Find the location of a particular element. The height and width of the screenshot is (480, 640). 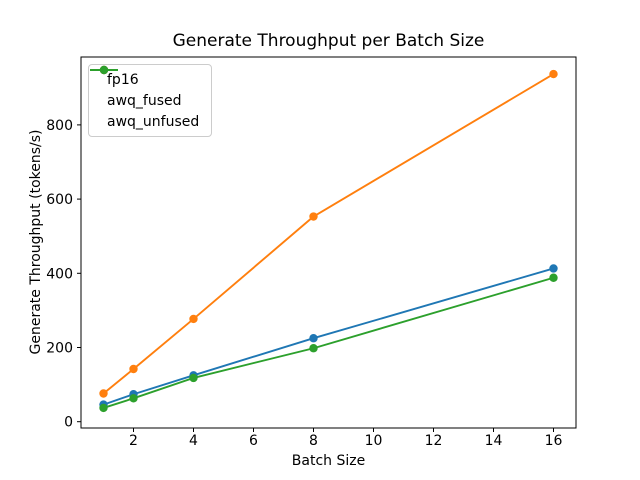

y-axis-label: Generate Throughput (tokens/s) is located at coordinates (36, 242).